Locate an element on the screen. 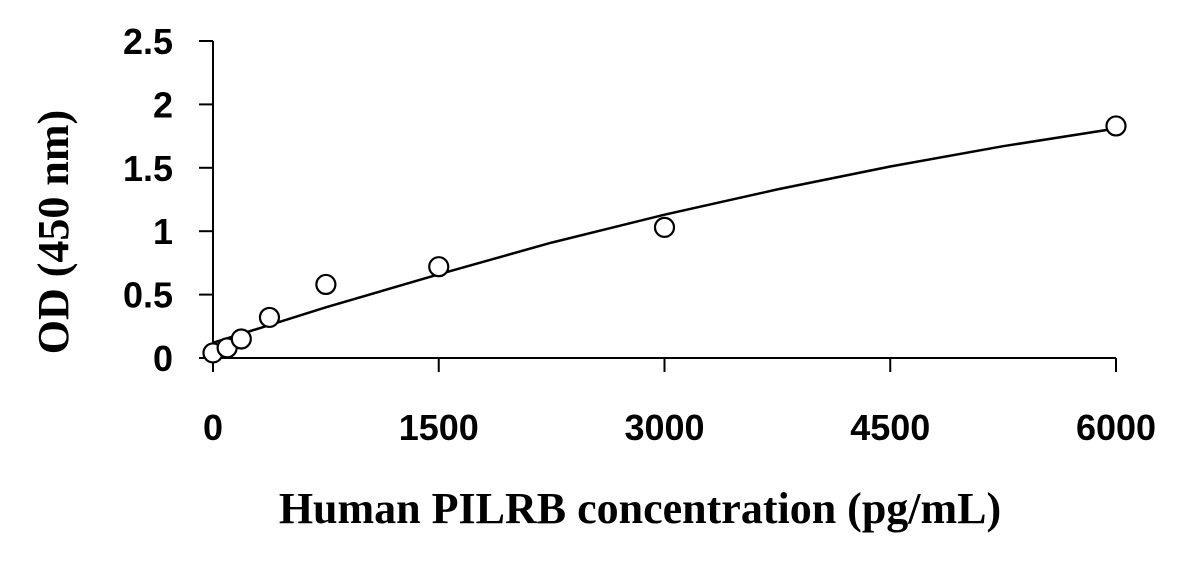  x-axis-title: Human PILRB concentration (pg/mL) is located at coordinates (640, 508).